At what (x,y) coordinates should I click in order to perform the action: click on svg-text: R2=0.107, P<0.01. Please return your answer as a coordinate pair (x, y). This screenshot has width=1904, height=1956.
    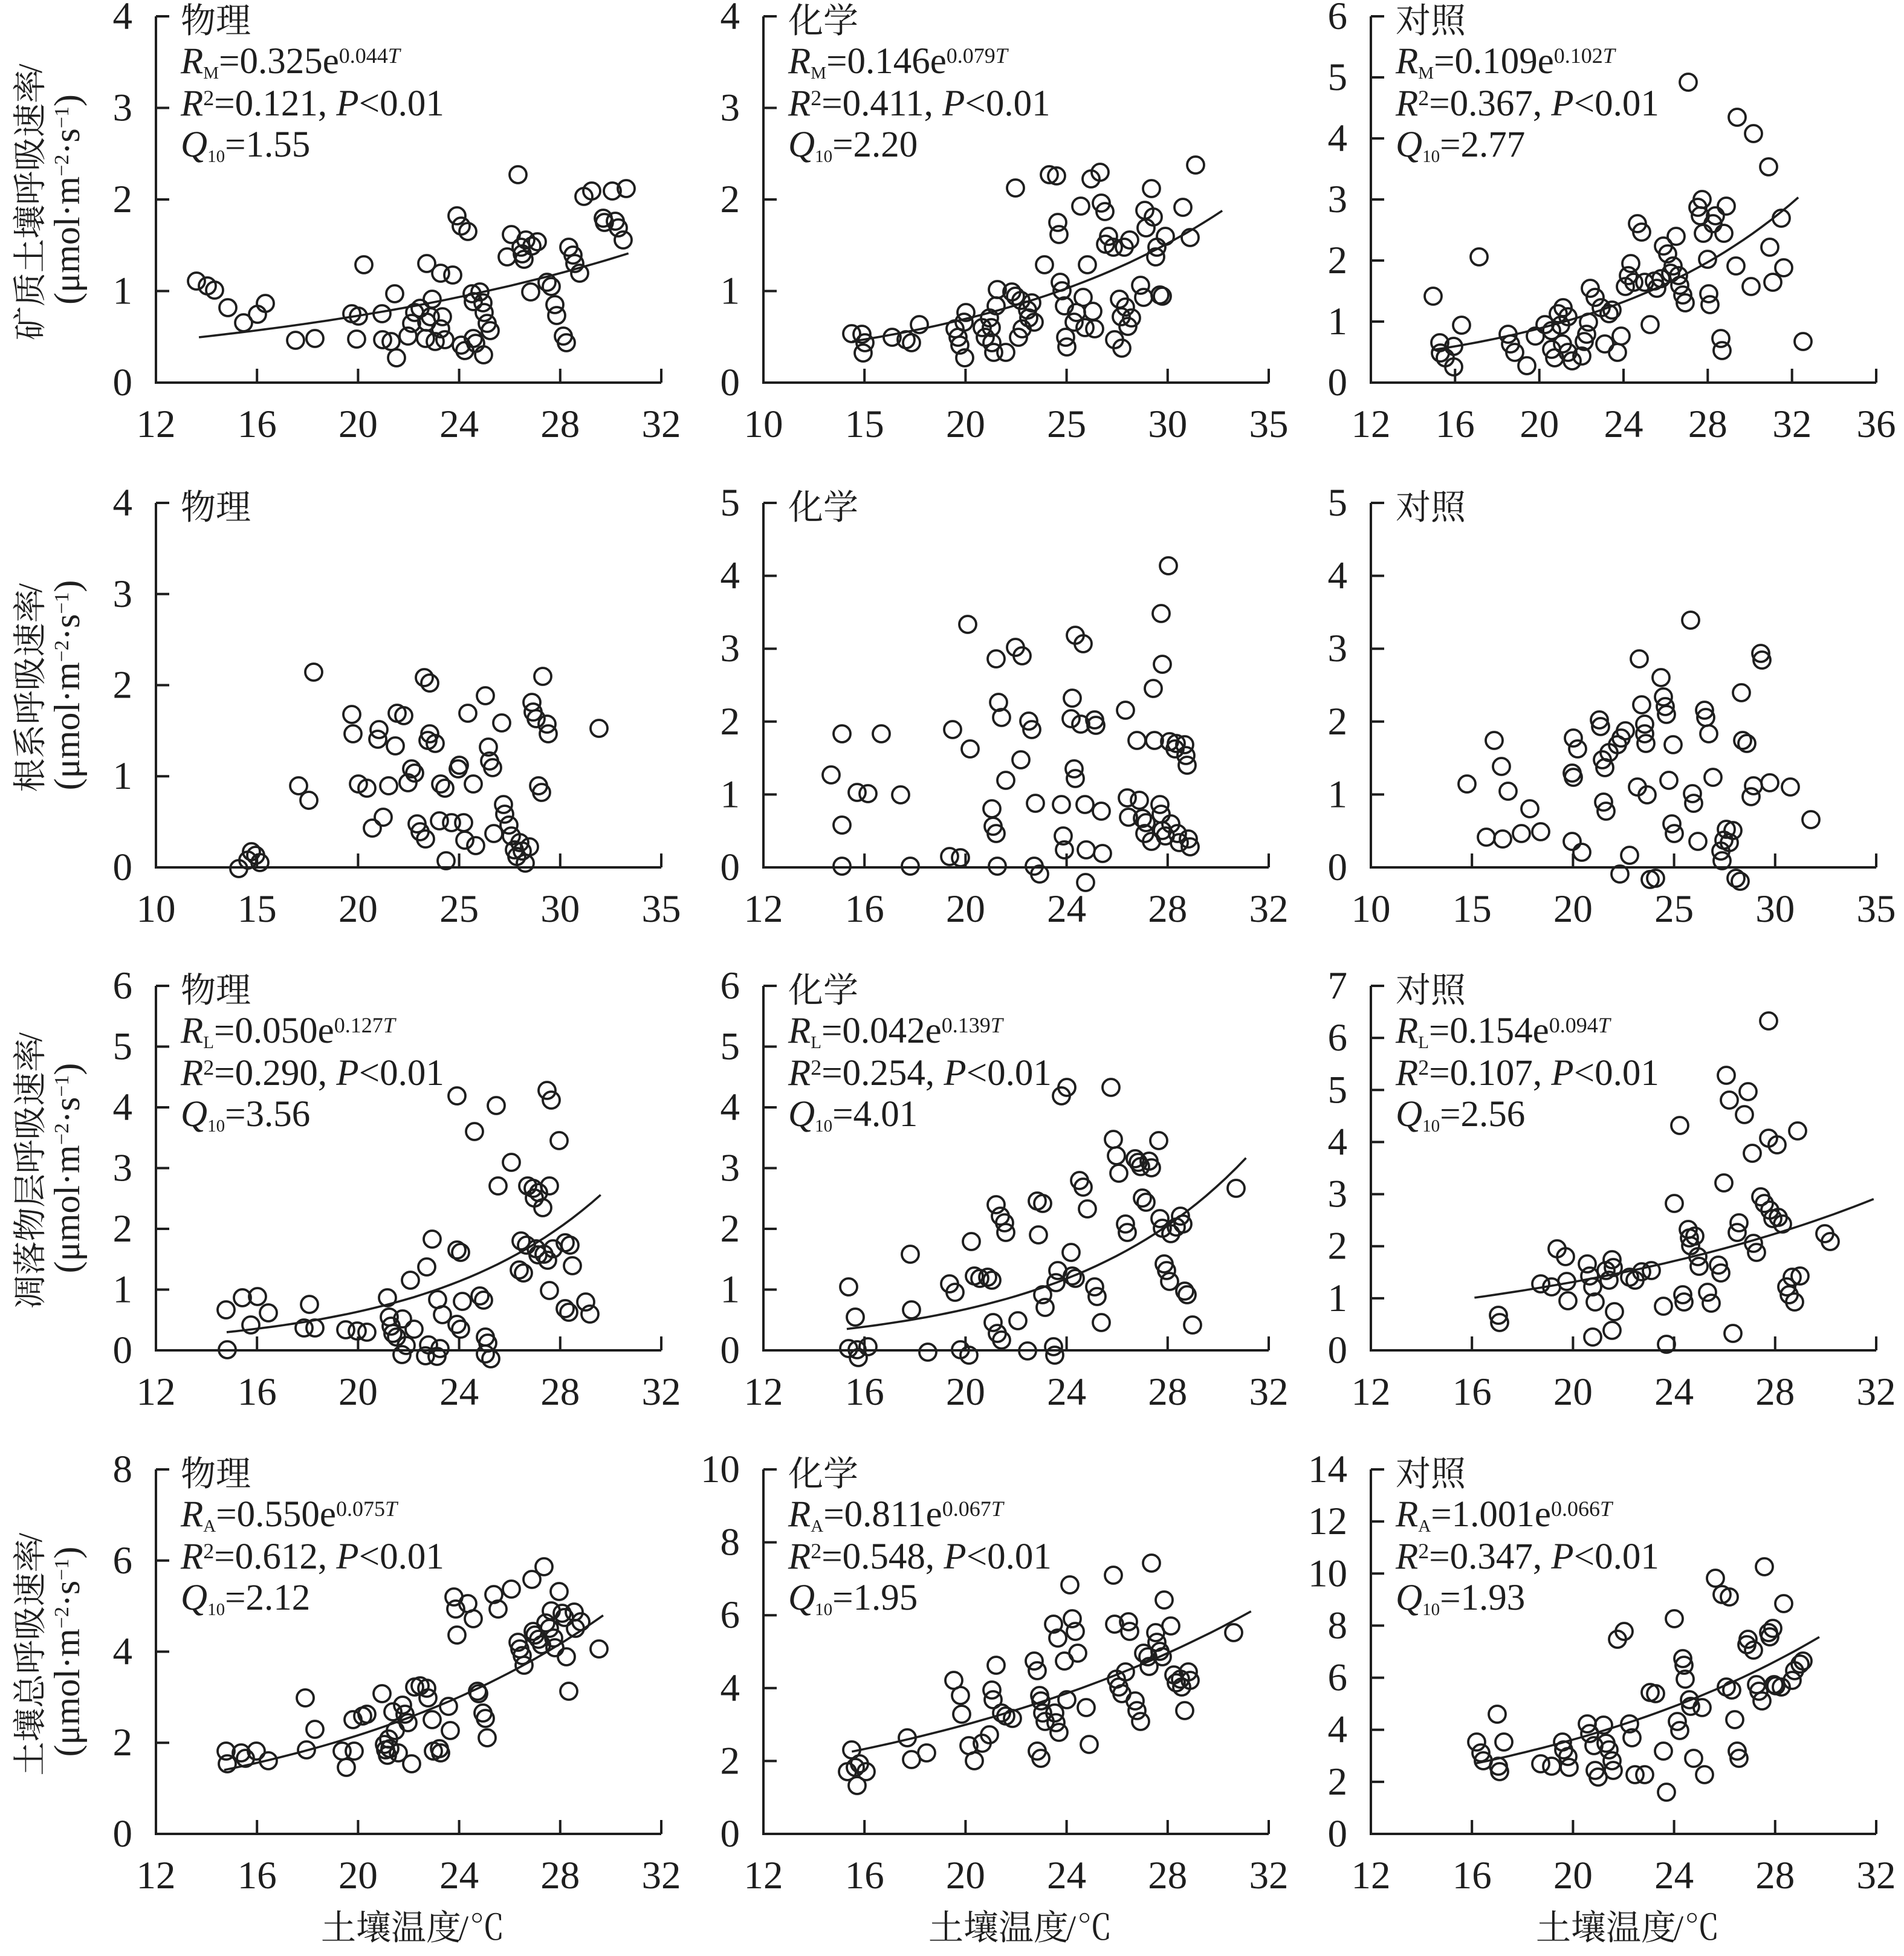
    Looking at the image, I should click on (1527, 1073).